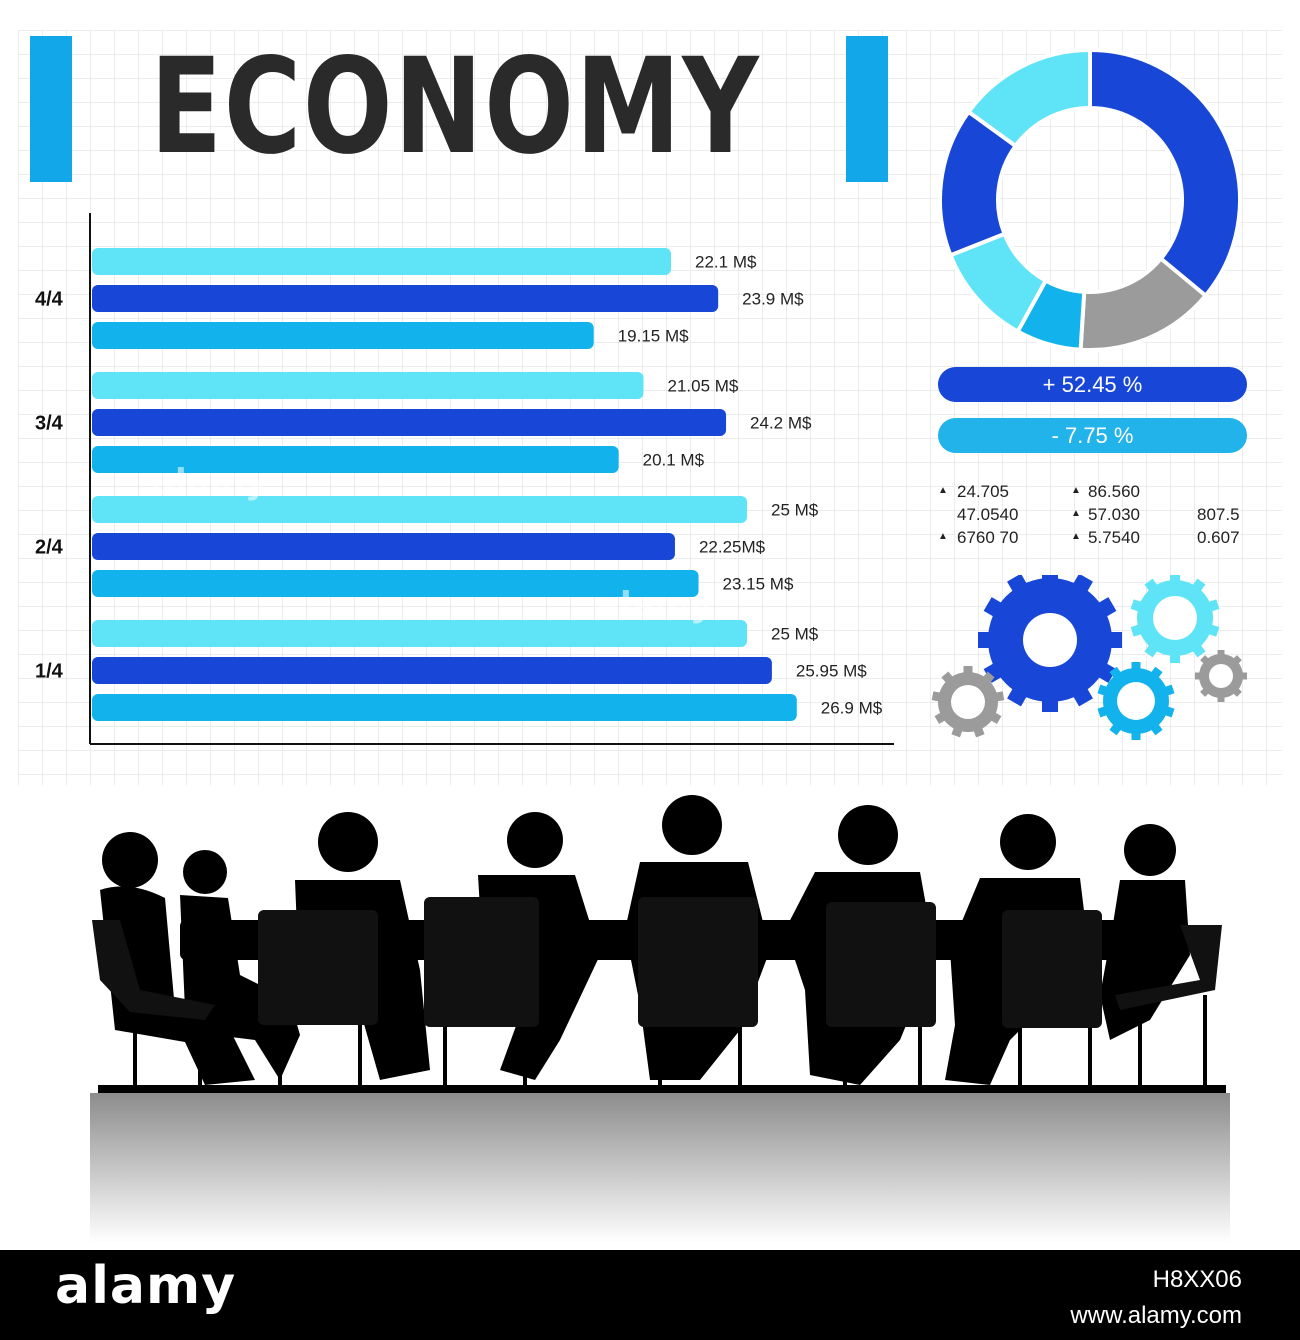  What do you see at coordinates (703, 386) in the screenshot?
I see `bar-value-label: 21.05 M$` at bounding box center [703, 386].